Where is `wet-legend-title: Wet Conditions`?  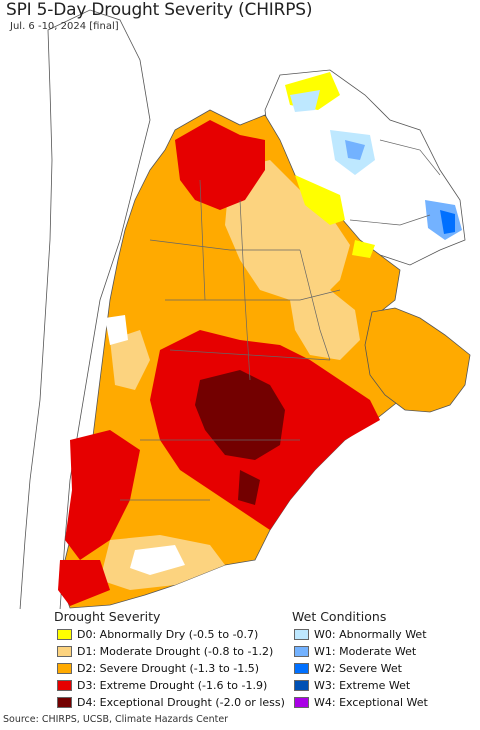 wet-legend-title: Wet Conditions is located at coordinates (339, 616).